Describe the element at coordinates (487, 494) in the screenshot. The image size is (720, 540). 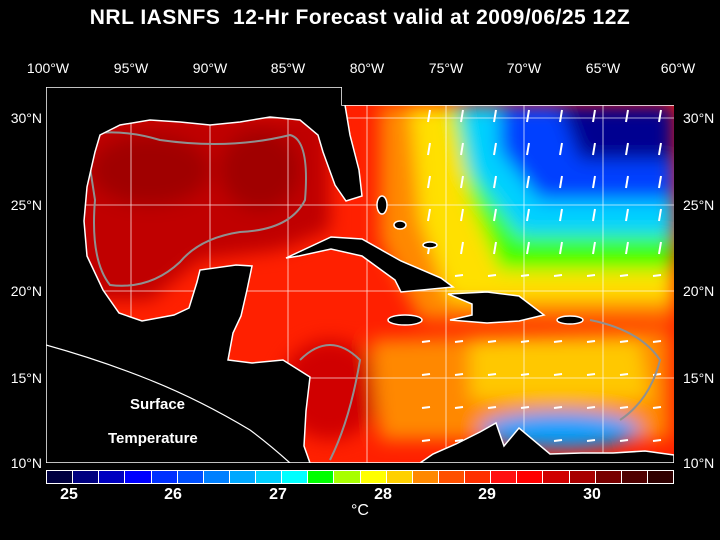
I see `colorbar-label: 29` at that location.